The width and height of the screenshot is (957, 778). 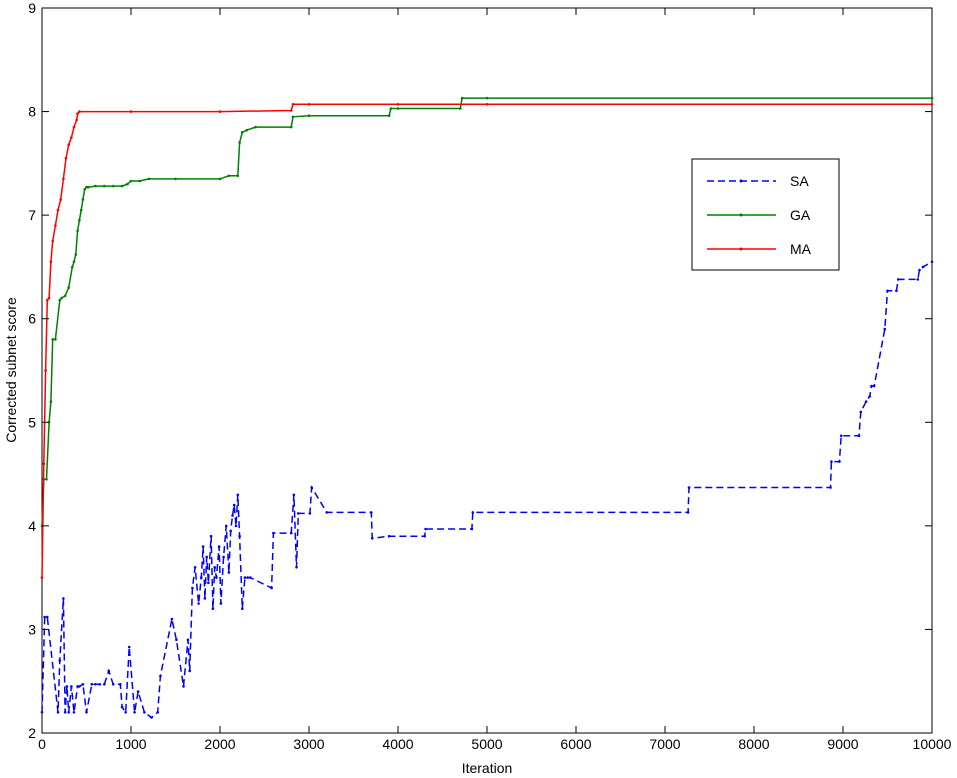 What do you see at coordinates (741, 181) in the screenshot?
I see `legend-marker-sa` at bounding box center [741, 181].